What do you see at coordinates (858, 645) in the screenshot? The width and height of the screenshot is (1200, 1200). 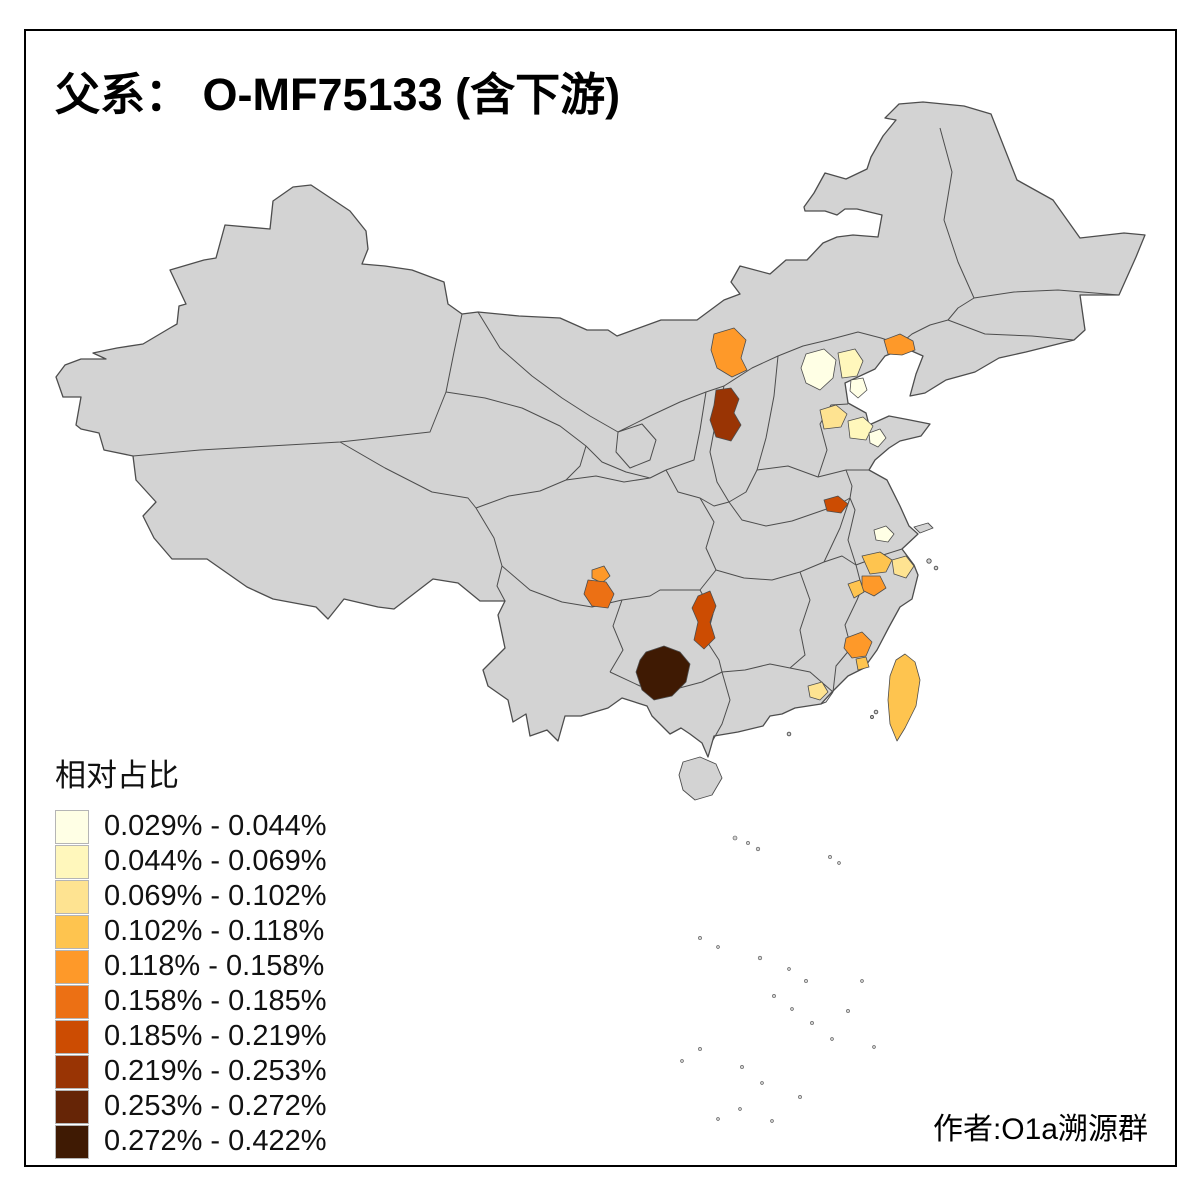 I see `map-region-coastal-fujian` at bounding box center [858, 645].